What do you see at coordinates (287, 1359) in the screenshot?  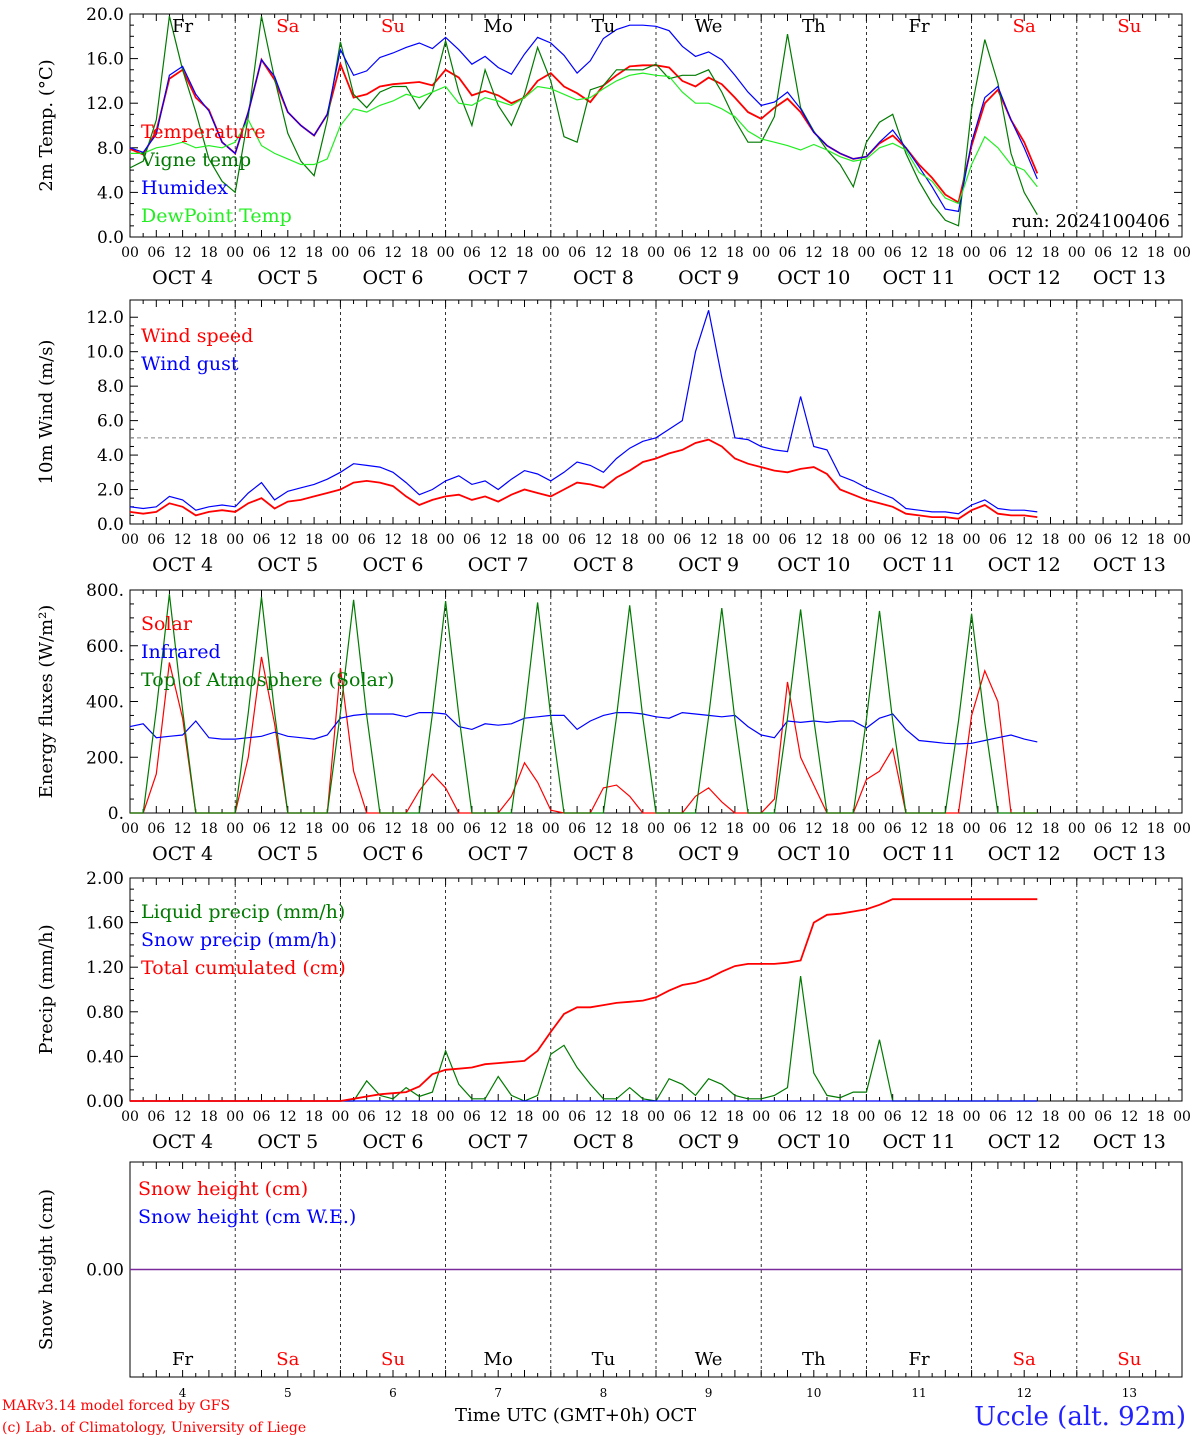 I see `weekday-label: Sa` at bounding box center [287, 1359].